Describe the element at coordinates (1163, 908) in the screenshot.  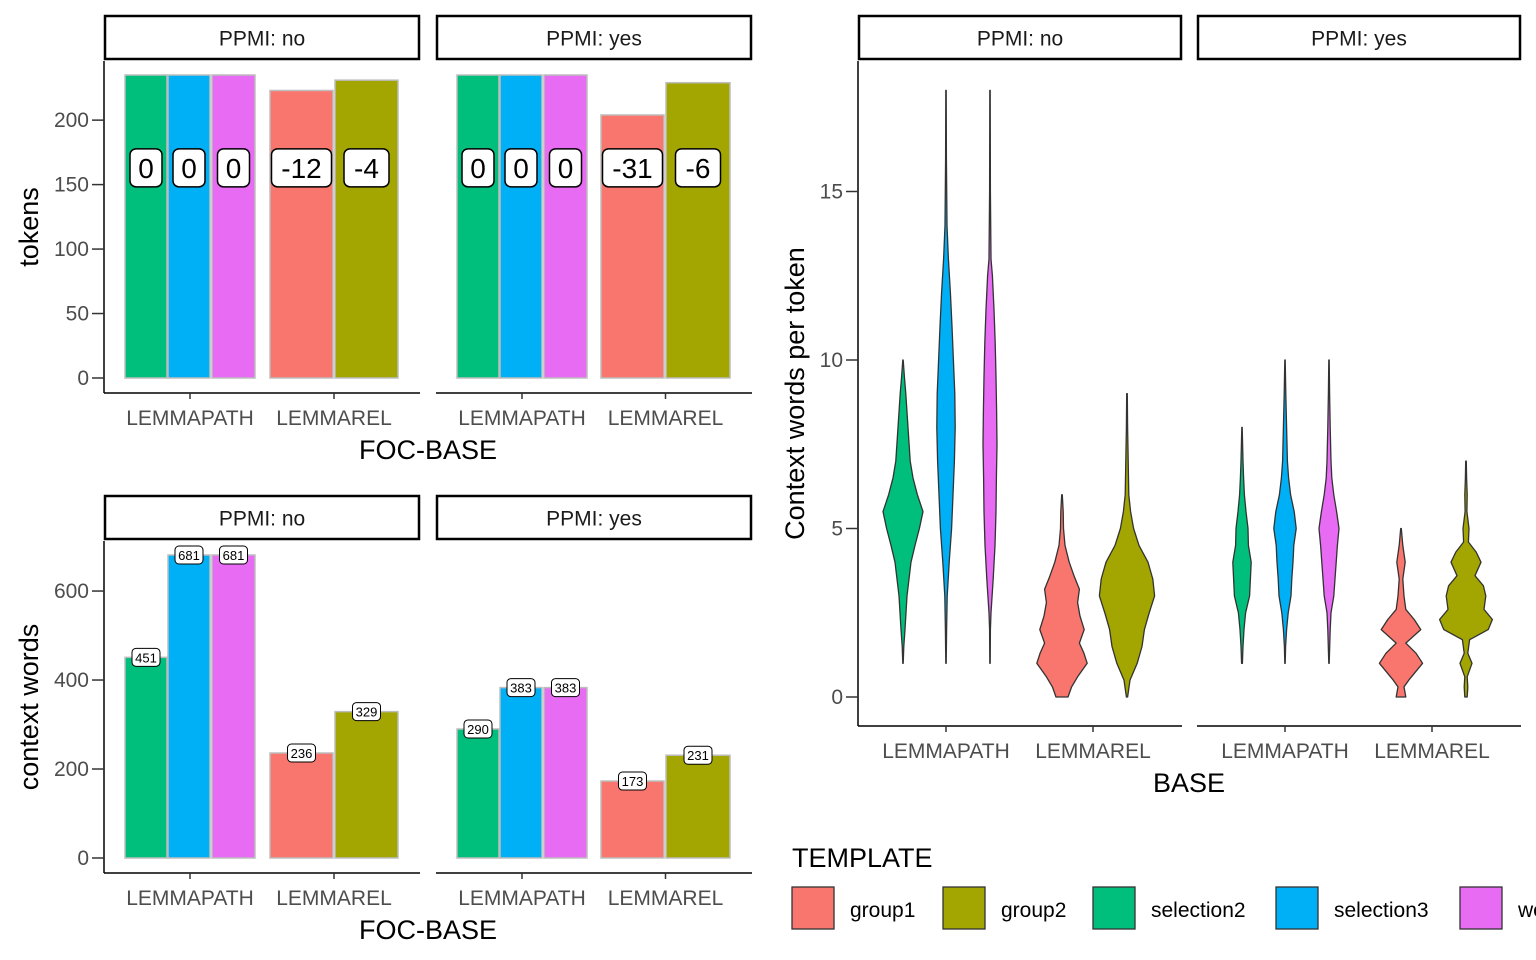
I see `legend-items: group1 group2 selection2 selection3 we` at that location.